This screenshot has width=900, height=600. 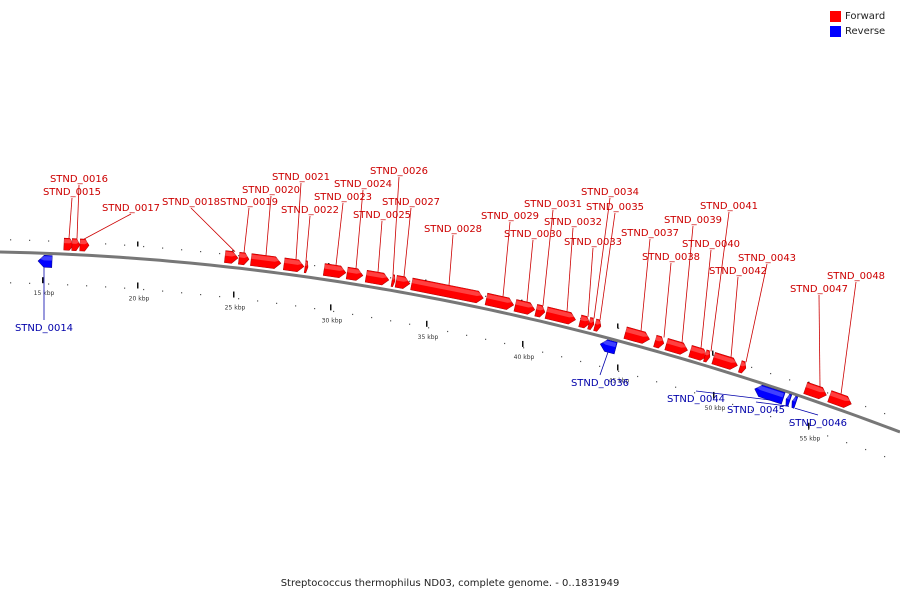 I want to click on legend-item-forward: Forward, so click(x=860, y=16).